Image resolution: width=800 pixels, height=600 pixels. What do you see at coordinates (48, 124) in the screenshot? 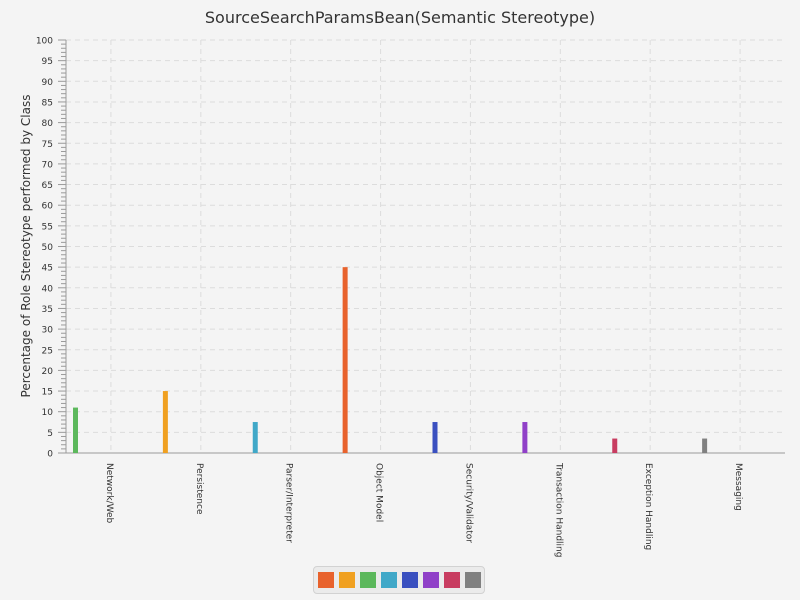
I see `y-tick-label: 80` at bounding box center [48, 124].